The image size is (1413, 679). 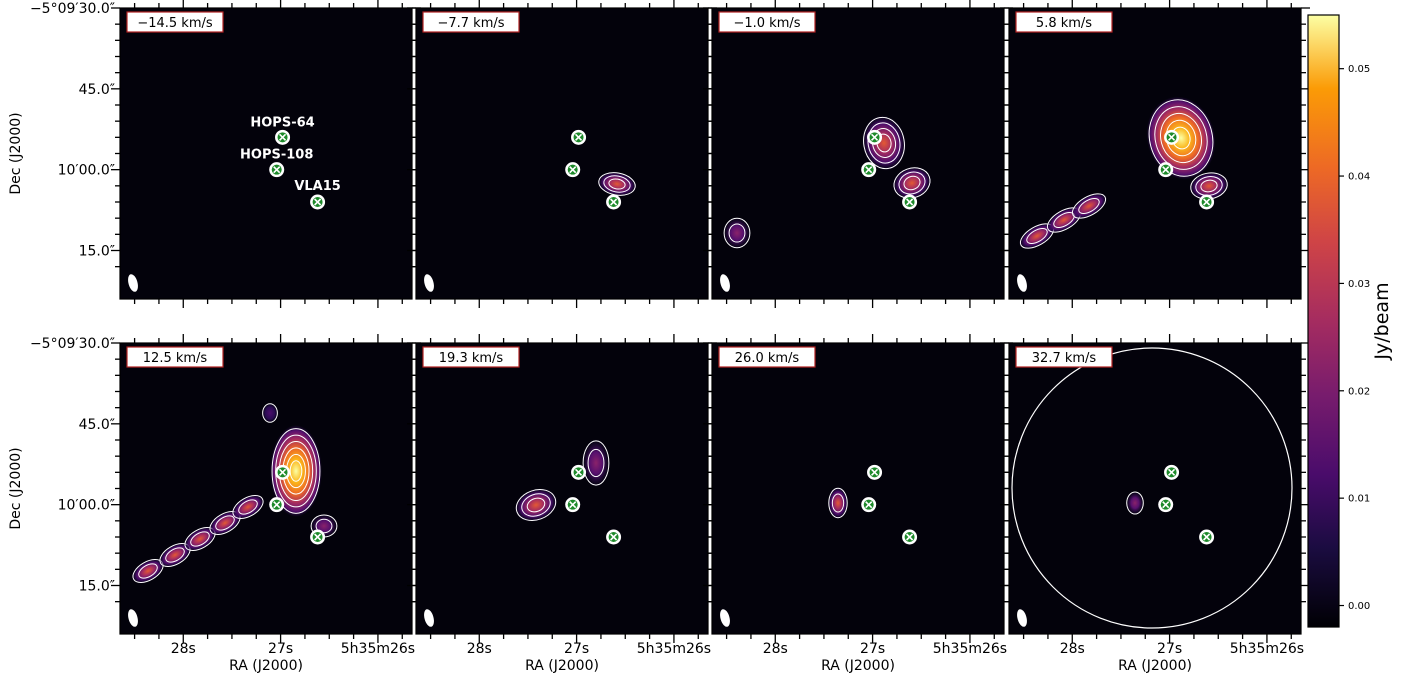 What do you see at coordinates (1359, 606) in the screenshot?
I see `colorbar-tick-label: 0.00` at bounding box center [1359, 606].